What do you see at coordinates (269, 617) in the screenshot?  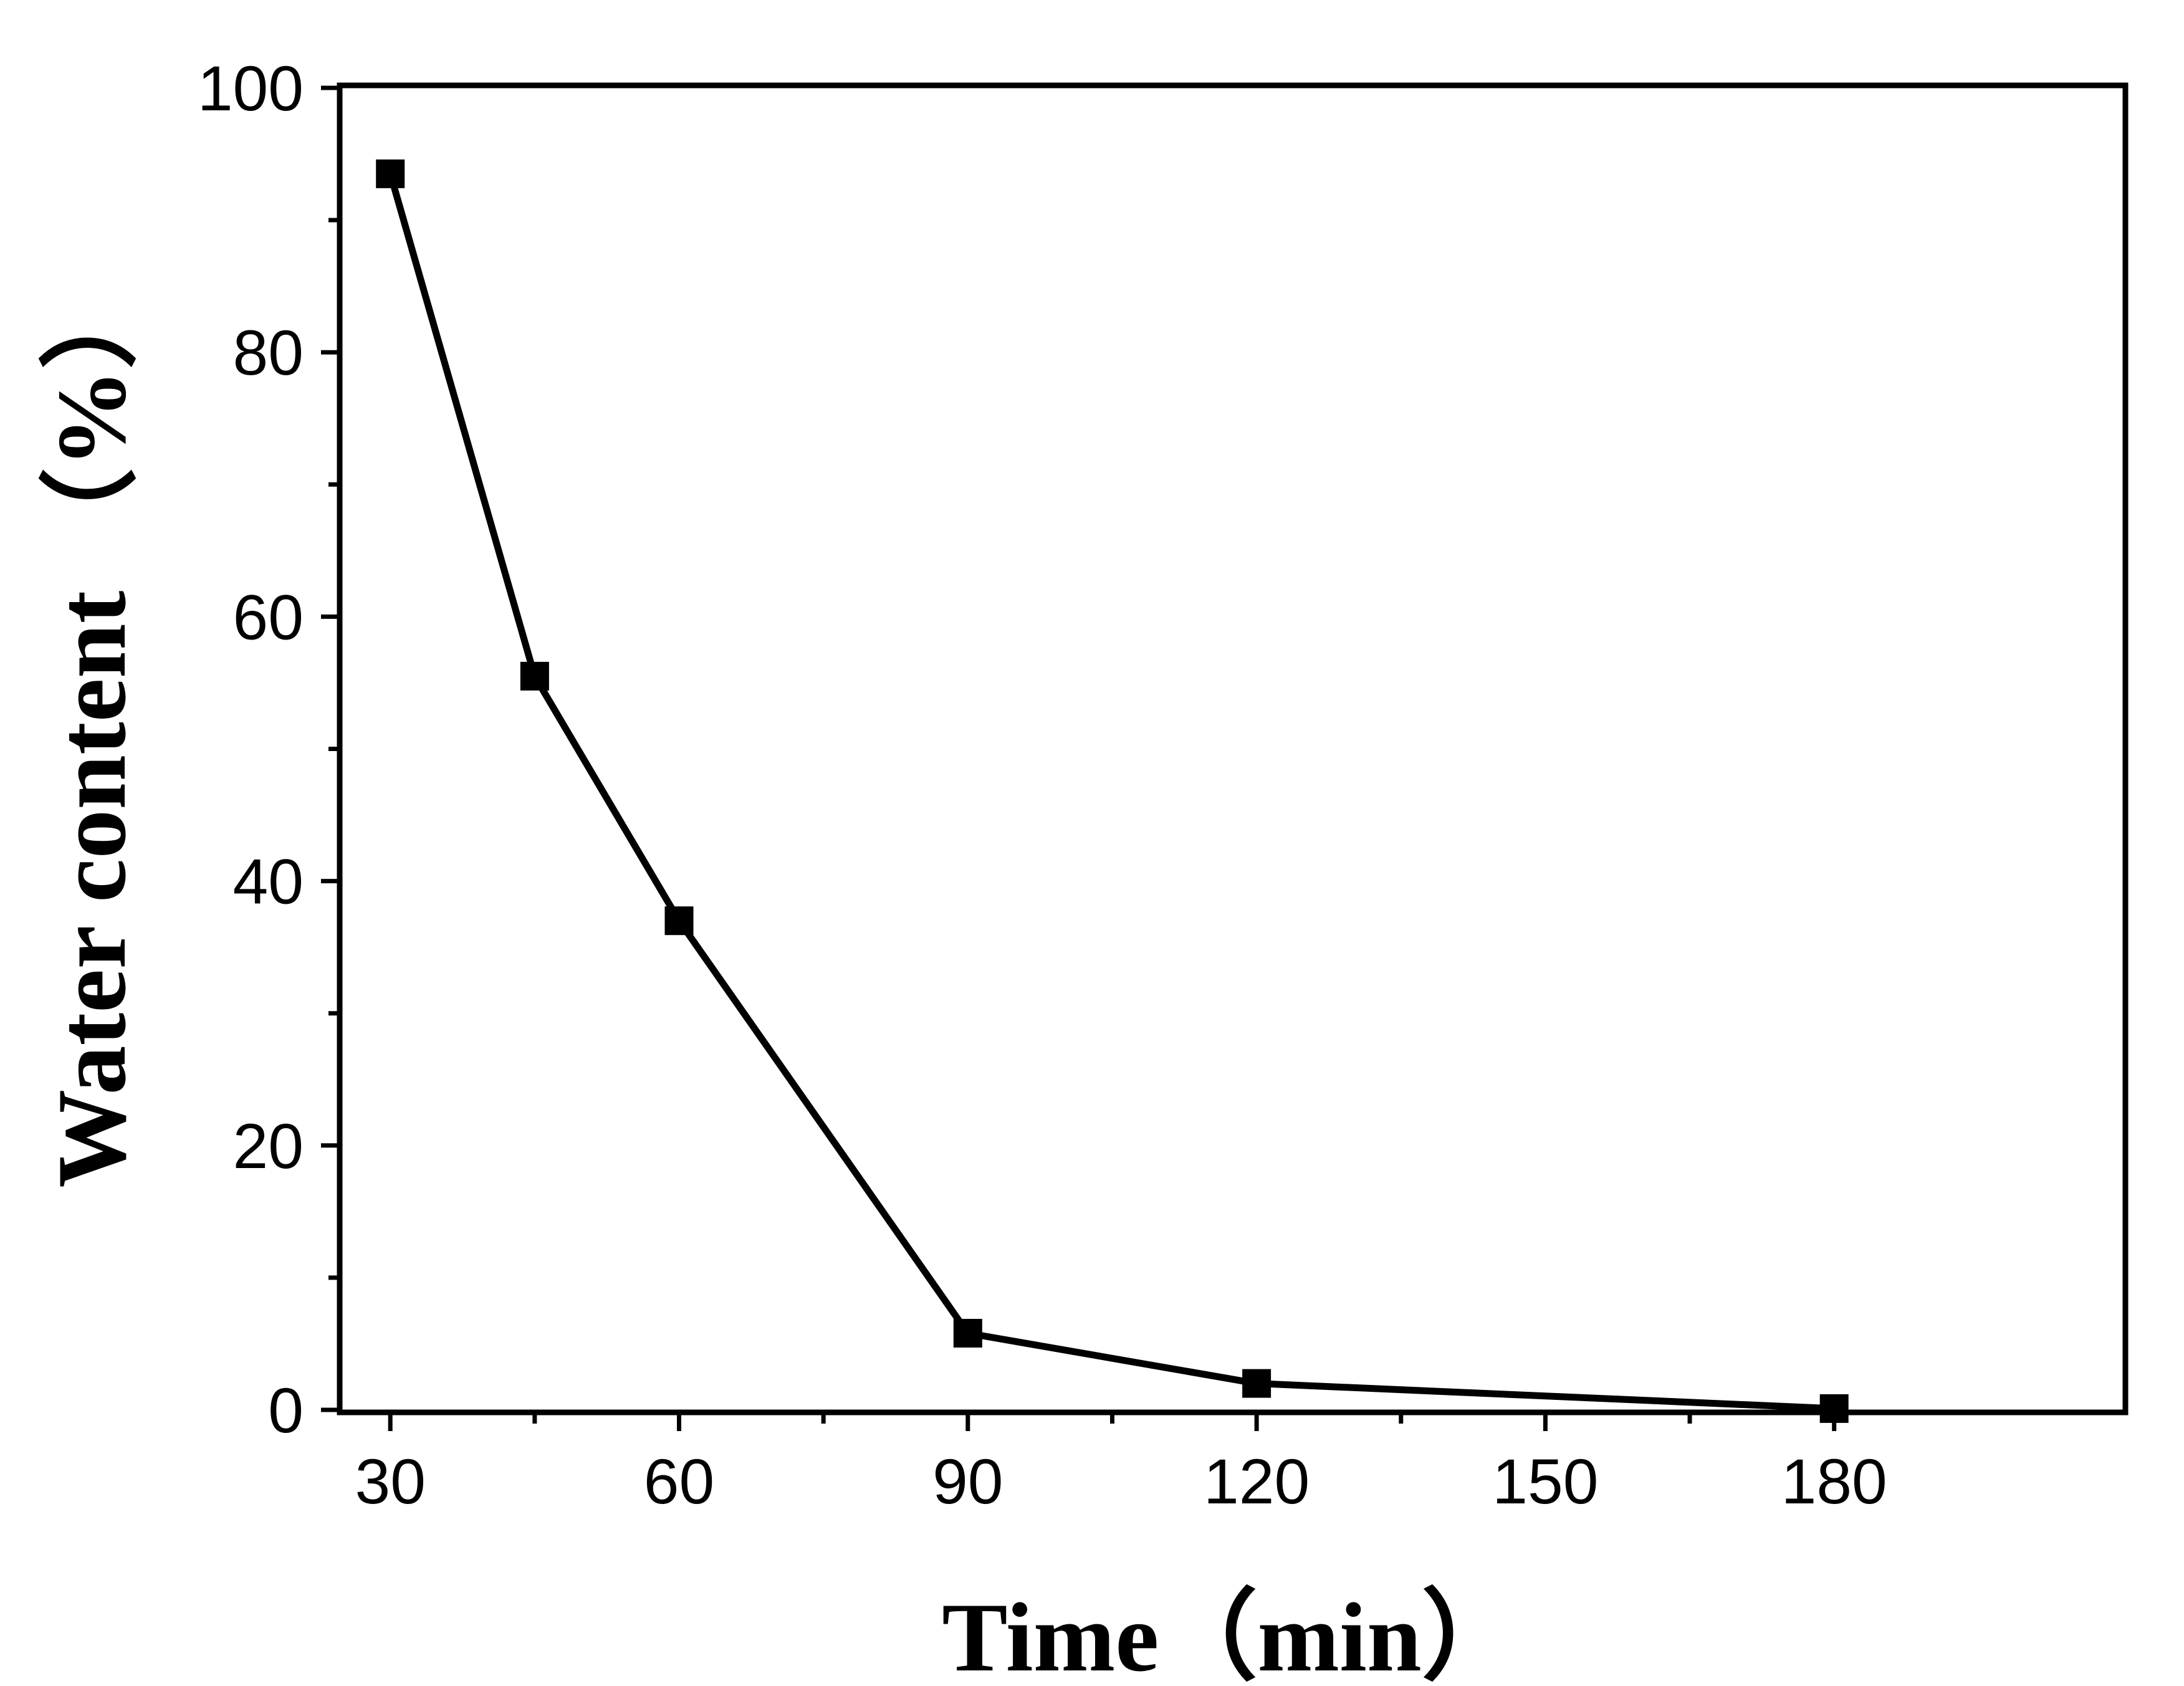 I see `y-tick-label: 60` at bounding box center [269, 617].